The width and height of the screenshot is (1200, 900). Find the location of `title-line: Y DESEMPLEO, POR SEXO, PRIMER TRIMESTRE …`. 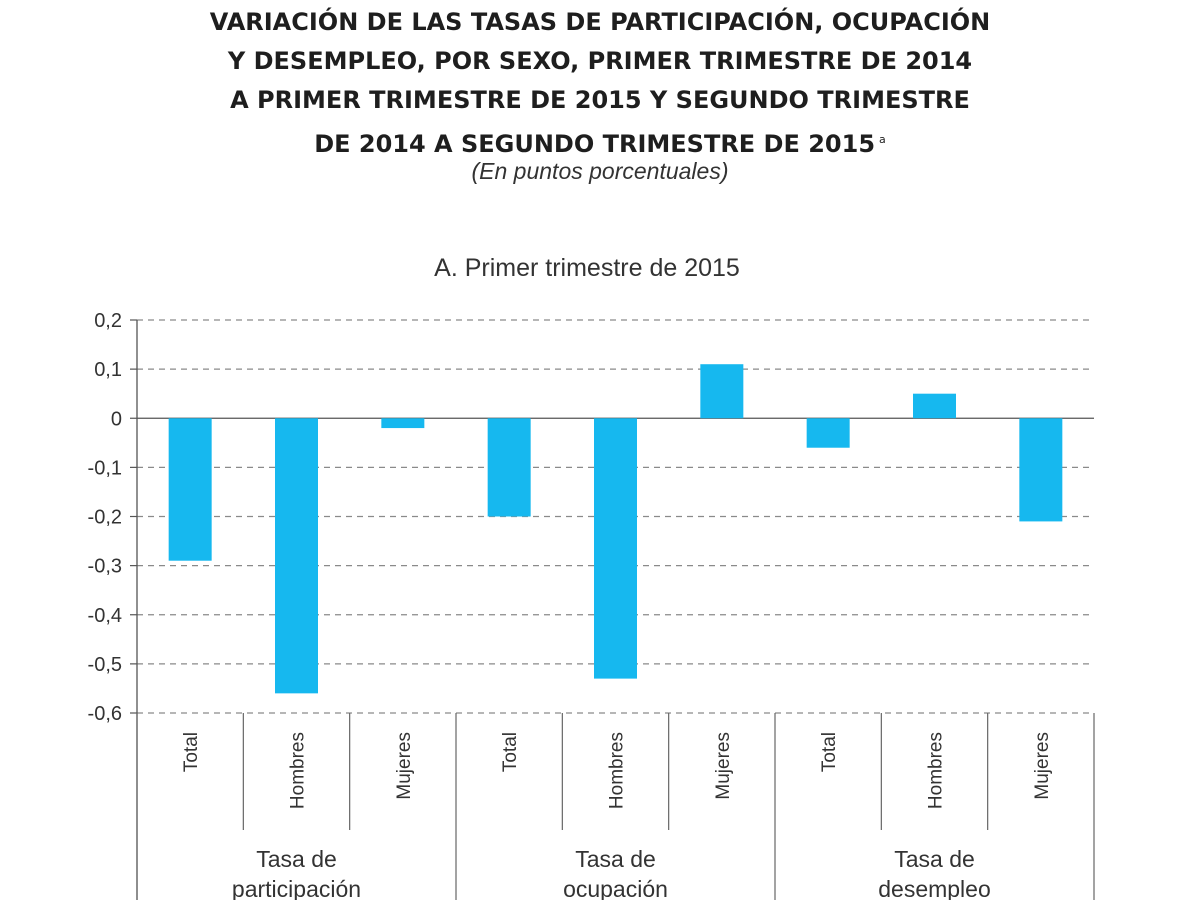

title-line: Y DESEMPLEO, POR SEXO, PRIMER TRIMESTRE … is located at coordinates (600, 61).